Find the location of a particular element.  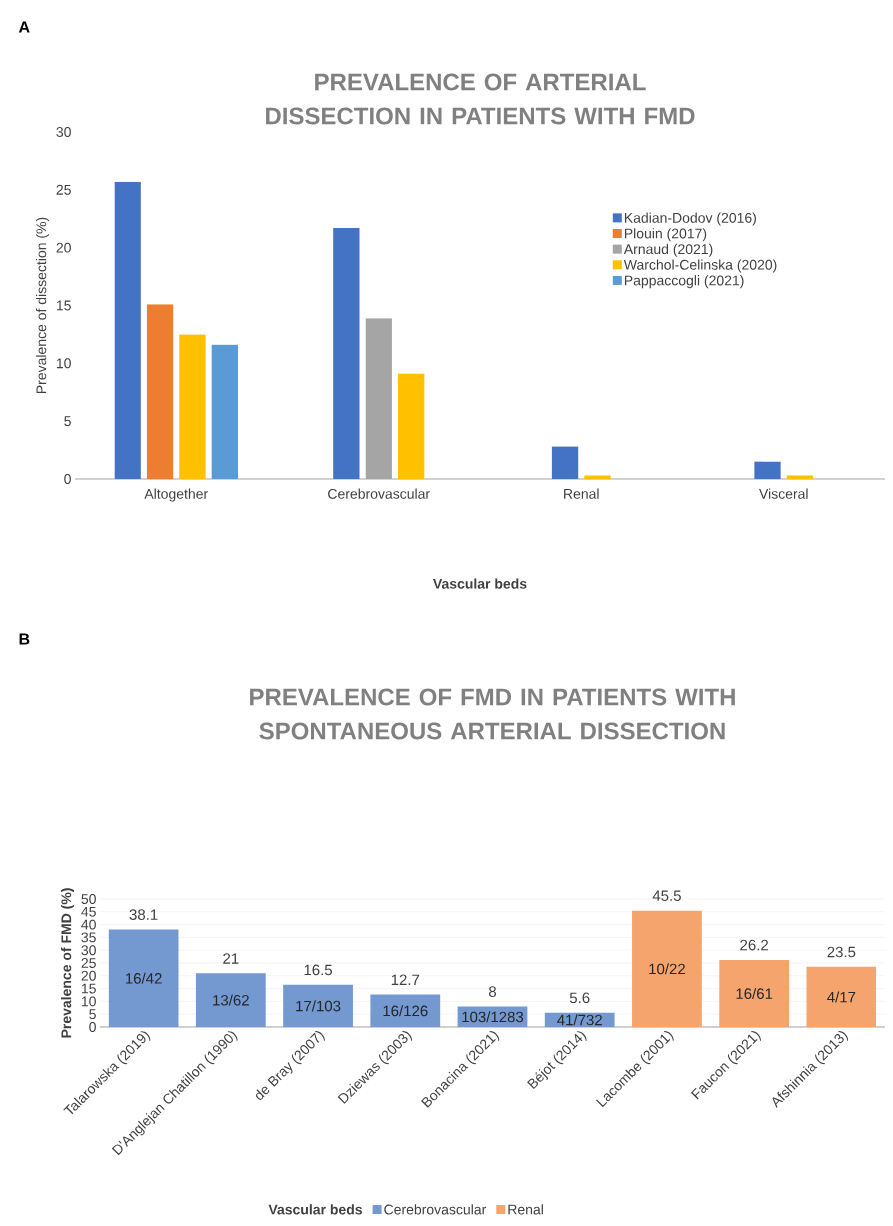

annotation: 16/42 is located at coordinates (143, 978).